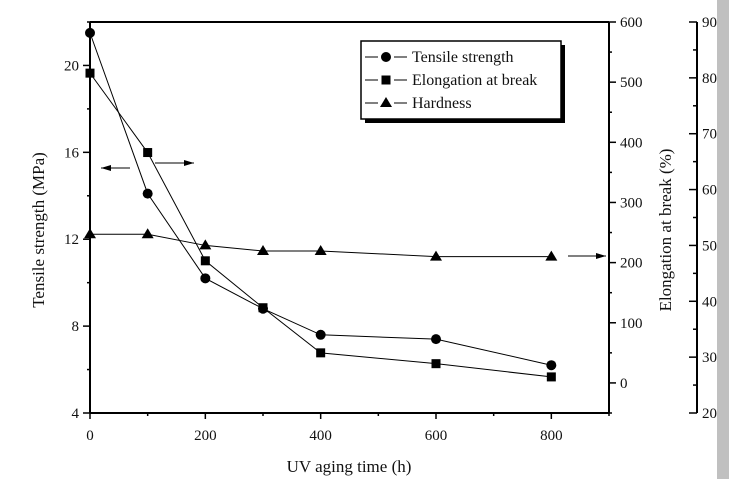 Image resolution: width=729 pixels, height=479 pixels. I want to click on legend-square-icon, so click(386, 80).